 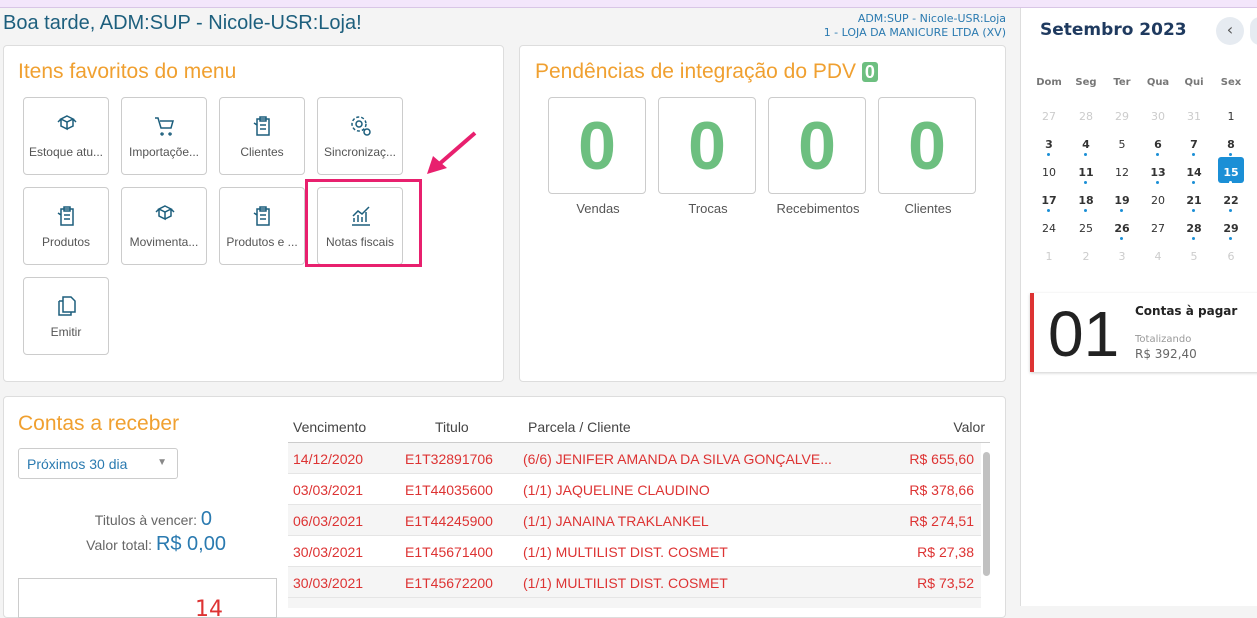 What do you see at coordinates (209, 607) in the screenshot?
I see `partial-number: 14` at bounding box center [209, 607].